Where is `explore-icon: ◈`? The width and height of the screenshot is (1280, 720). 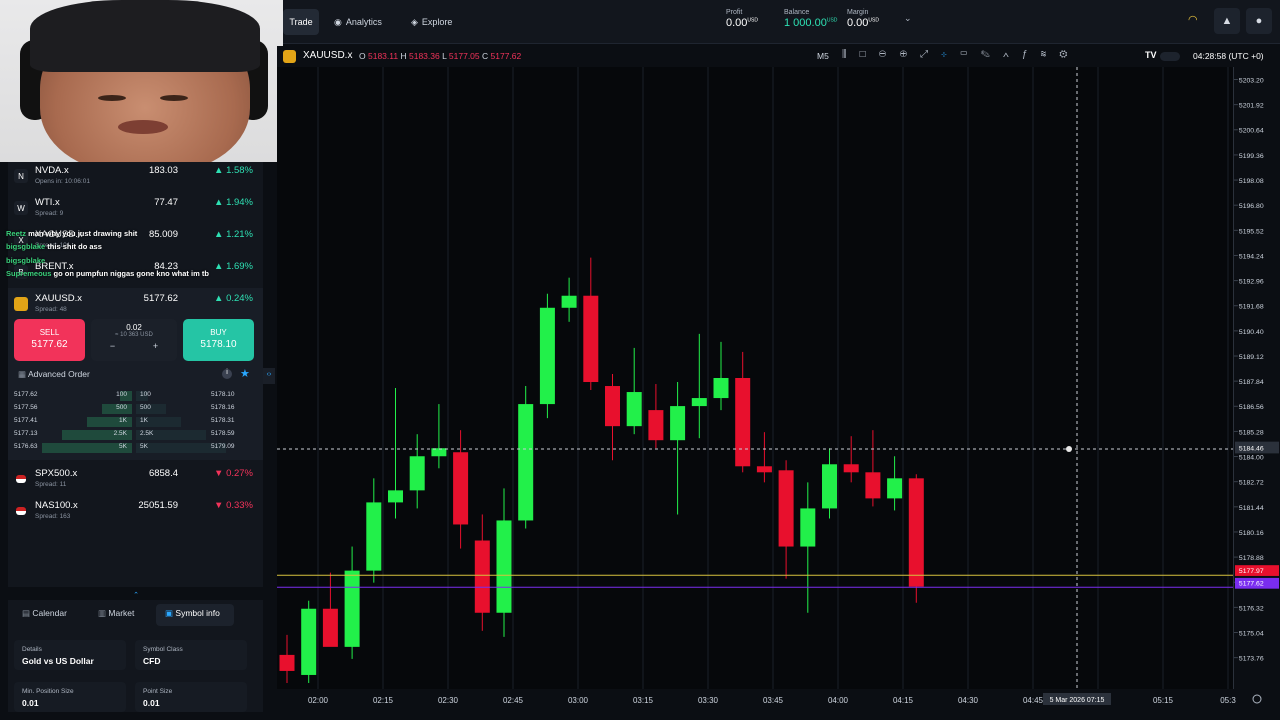 explore-icon: ◈ is located at coordinates (414, 21).